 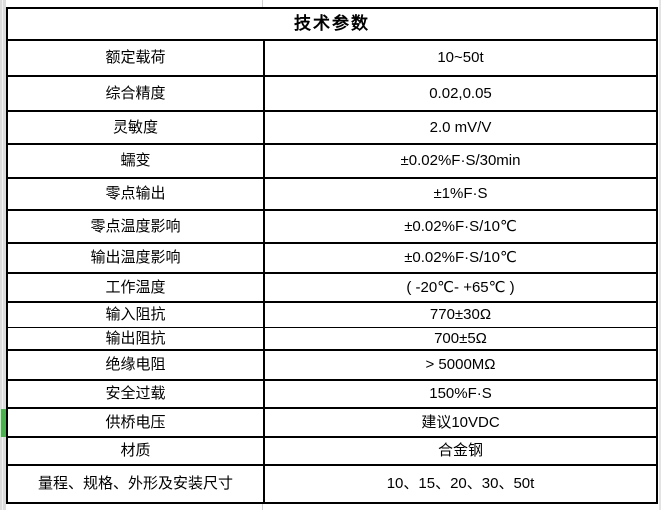 I want to click on table-row: 量程、规格、外形及安装尺寸 10、15、20、30、50t, so click(x=332, y=484).